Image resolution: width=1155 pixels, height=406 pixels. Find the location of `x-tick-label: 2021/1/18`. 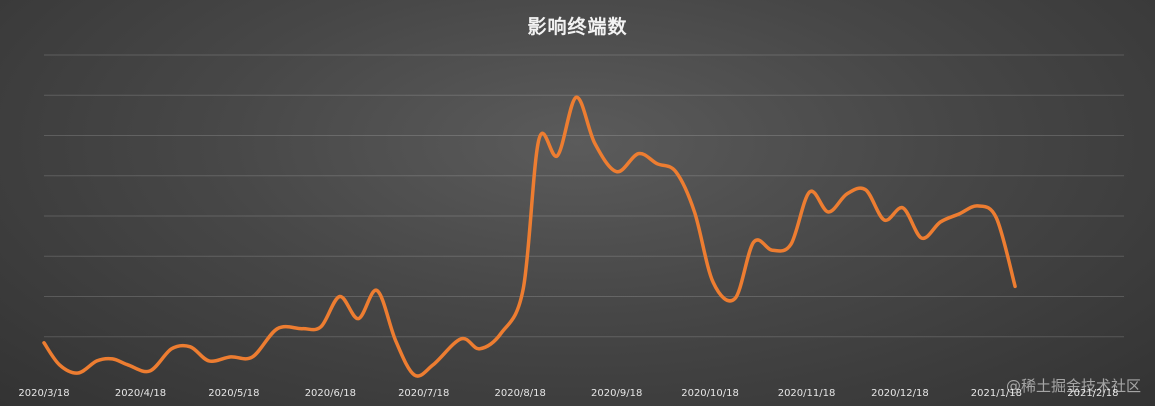

x-tick-label: 2021/1/18 is located at coordinates (996, 393).